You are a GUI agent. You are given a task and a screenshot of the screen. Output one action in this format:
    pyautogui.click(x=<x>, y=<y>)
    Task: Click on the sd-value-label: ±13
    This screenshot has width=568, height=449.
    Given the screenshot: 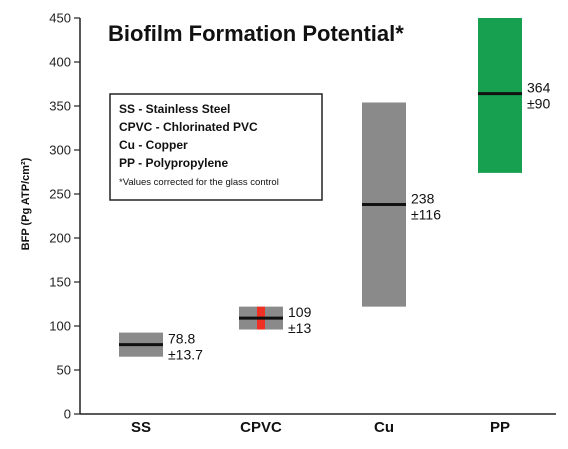 What is the action you would take?
    pyautogui.click(x=299, y=328)
    